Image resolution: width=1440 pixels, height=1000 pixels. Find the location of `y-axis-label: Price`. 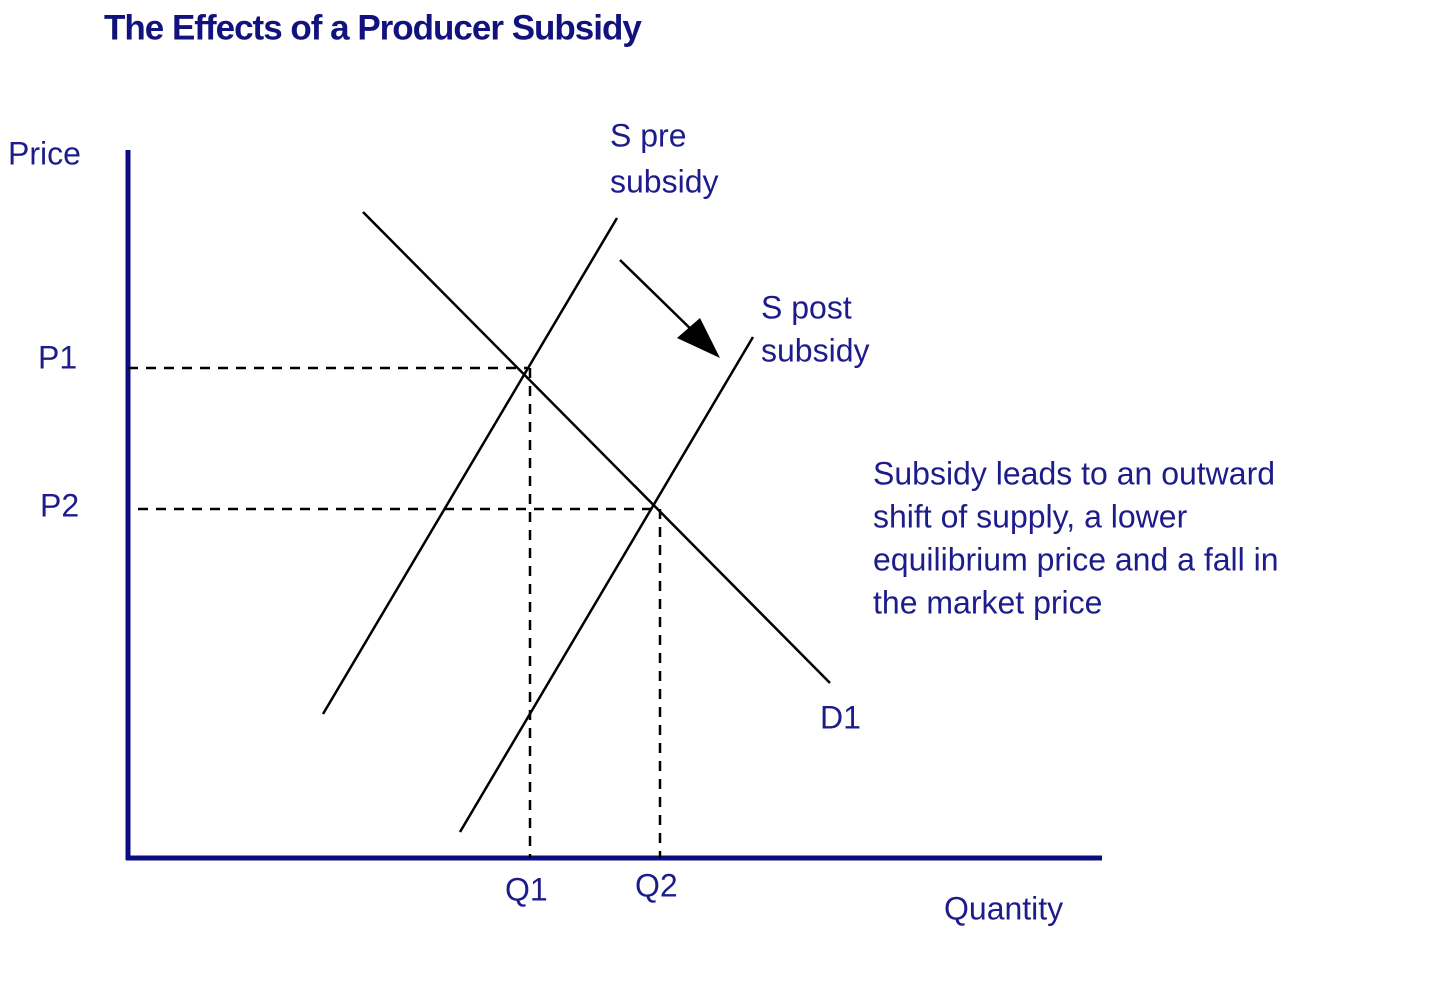

y-axis-label: Price is located at coordinates (44, 153).